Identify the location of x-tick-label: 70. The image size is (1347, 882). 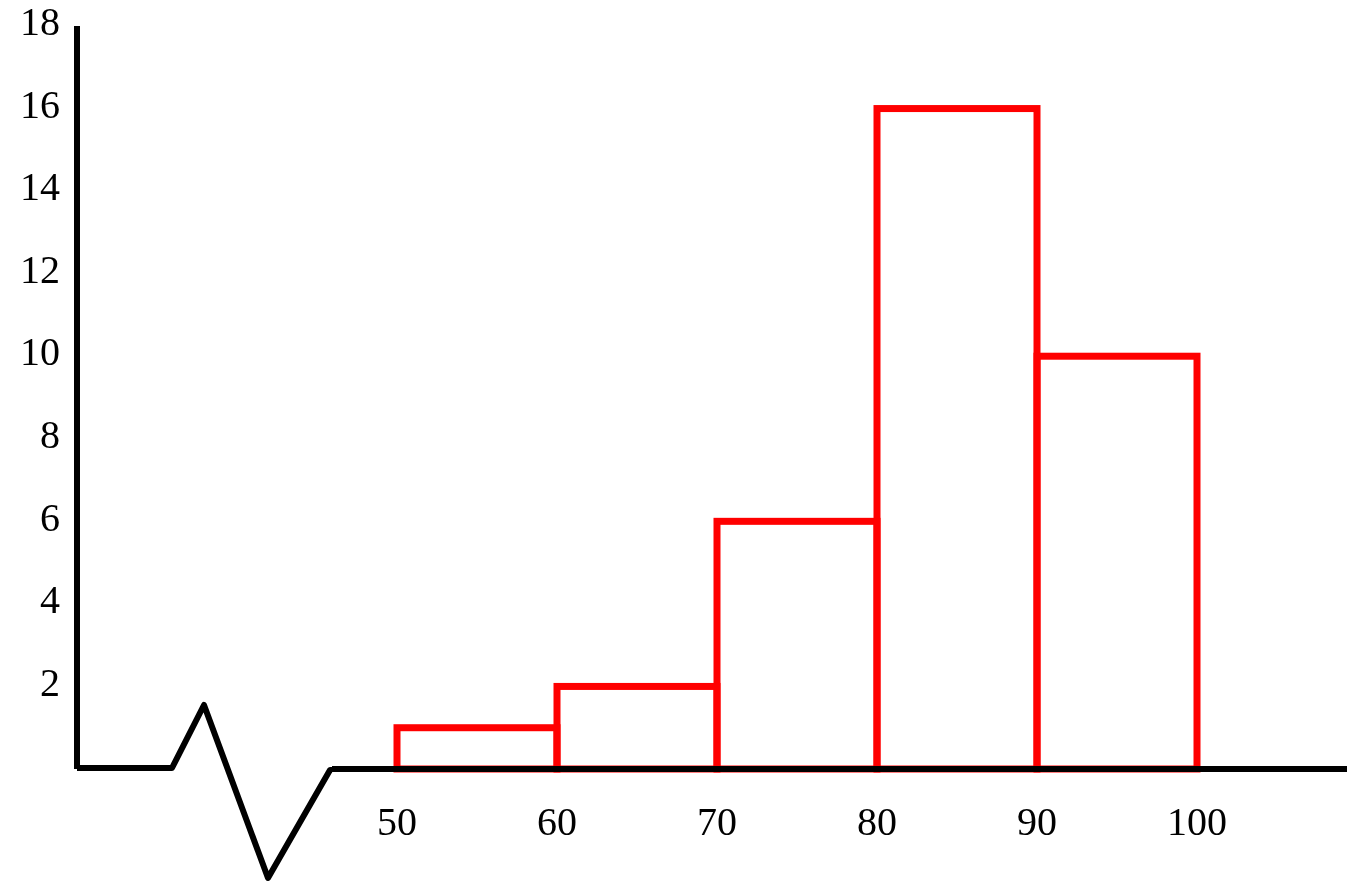
(717, 822).